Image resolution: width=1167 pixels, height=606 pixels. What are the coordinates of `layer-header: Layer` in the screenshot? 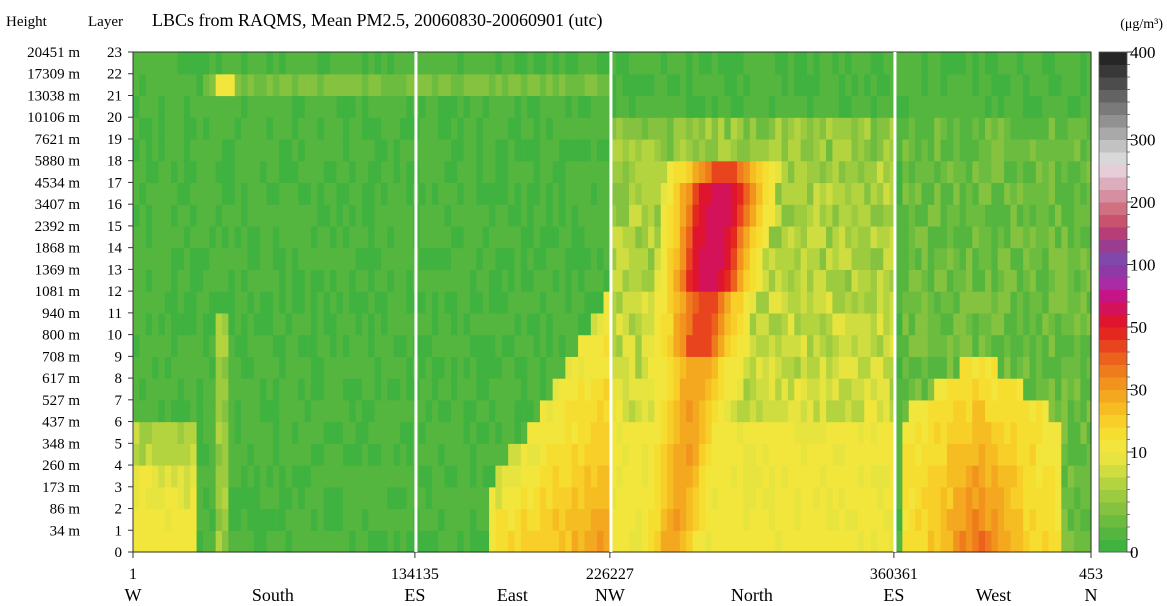 It's located at (105, 22).